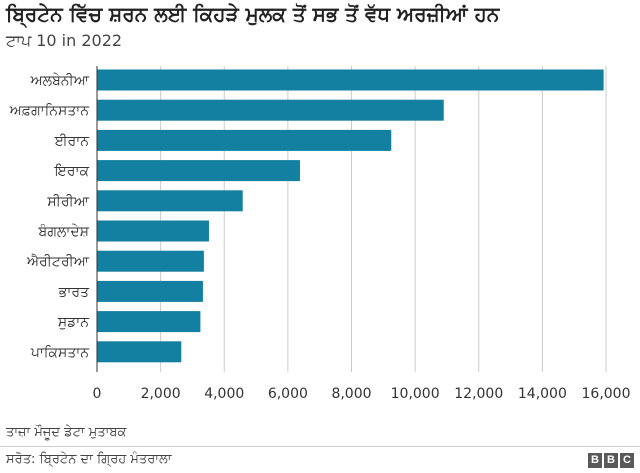  I want to click on footer-divider, so click(320, 446).